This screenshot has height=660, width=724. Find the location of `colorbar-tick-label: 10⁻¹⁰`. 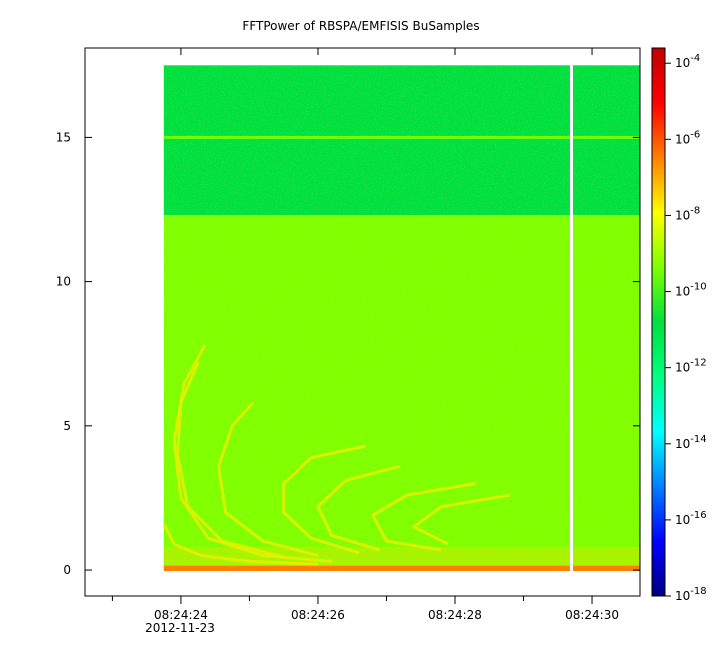

colorbar-tick-label: 10⁻¹⁰ is located at coordinates (691, 290).